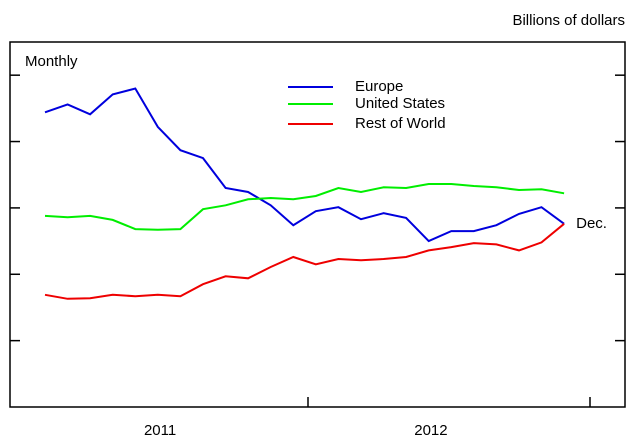 This screenshot has width=639, height=446. What do you see at coordinates (400, 123) in the screenshot?
I see `legend-label: Rest of World` at bounding box center [400, 123].